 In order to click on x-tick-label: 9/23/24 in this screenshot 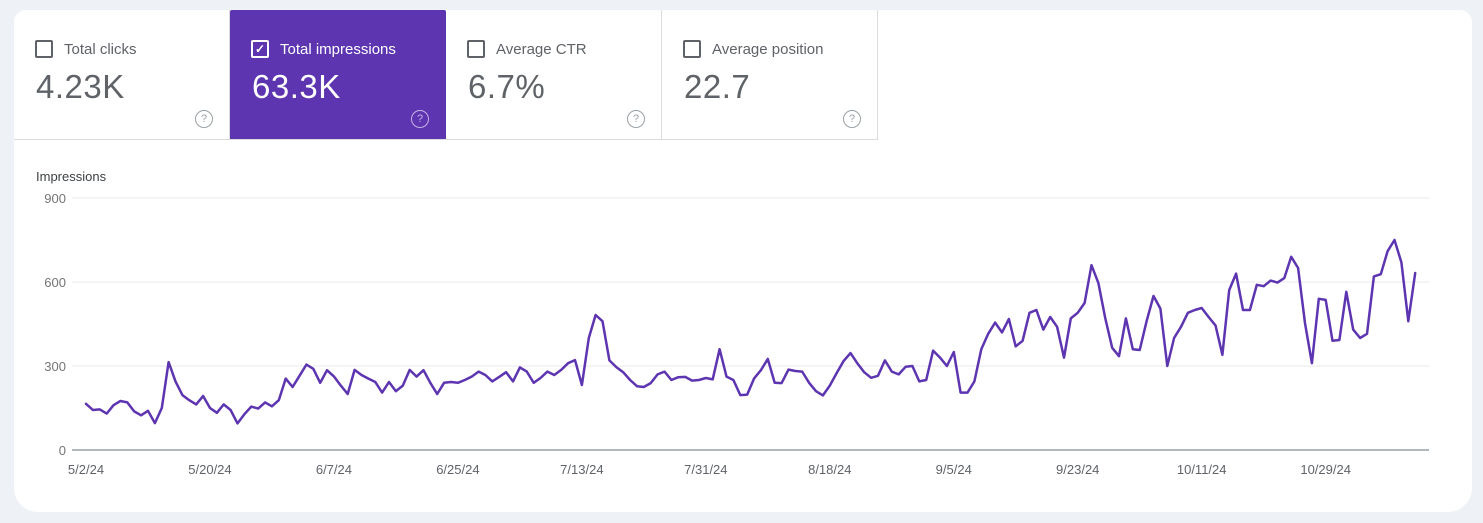, I will do `click(1078, 469)`.